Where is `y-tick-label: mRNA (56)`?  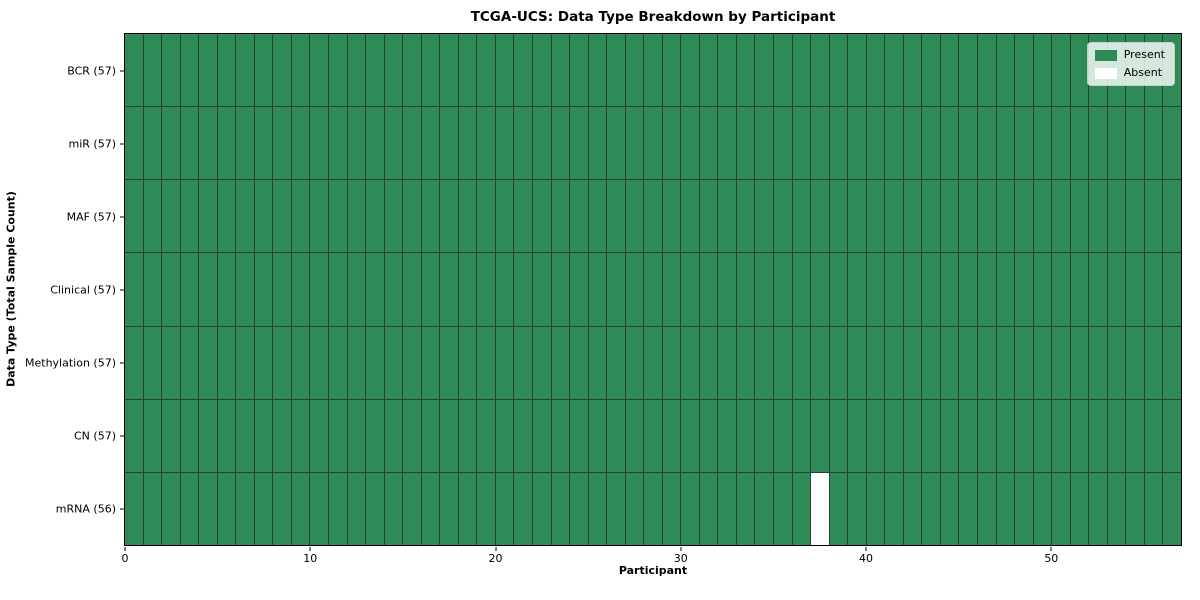 y-tick-label: mRNA (56) is located at coordinates (85, 508).